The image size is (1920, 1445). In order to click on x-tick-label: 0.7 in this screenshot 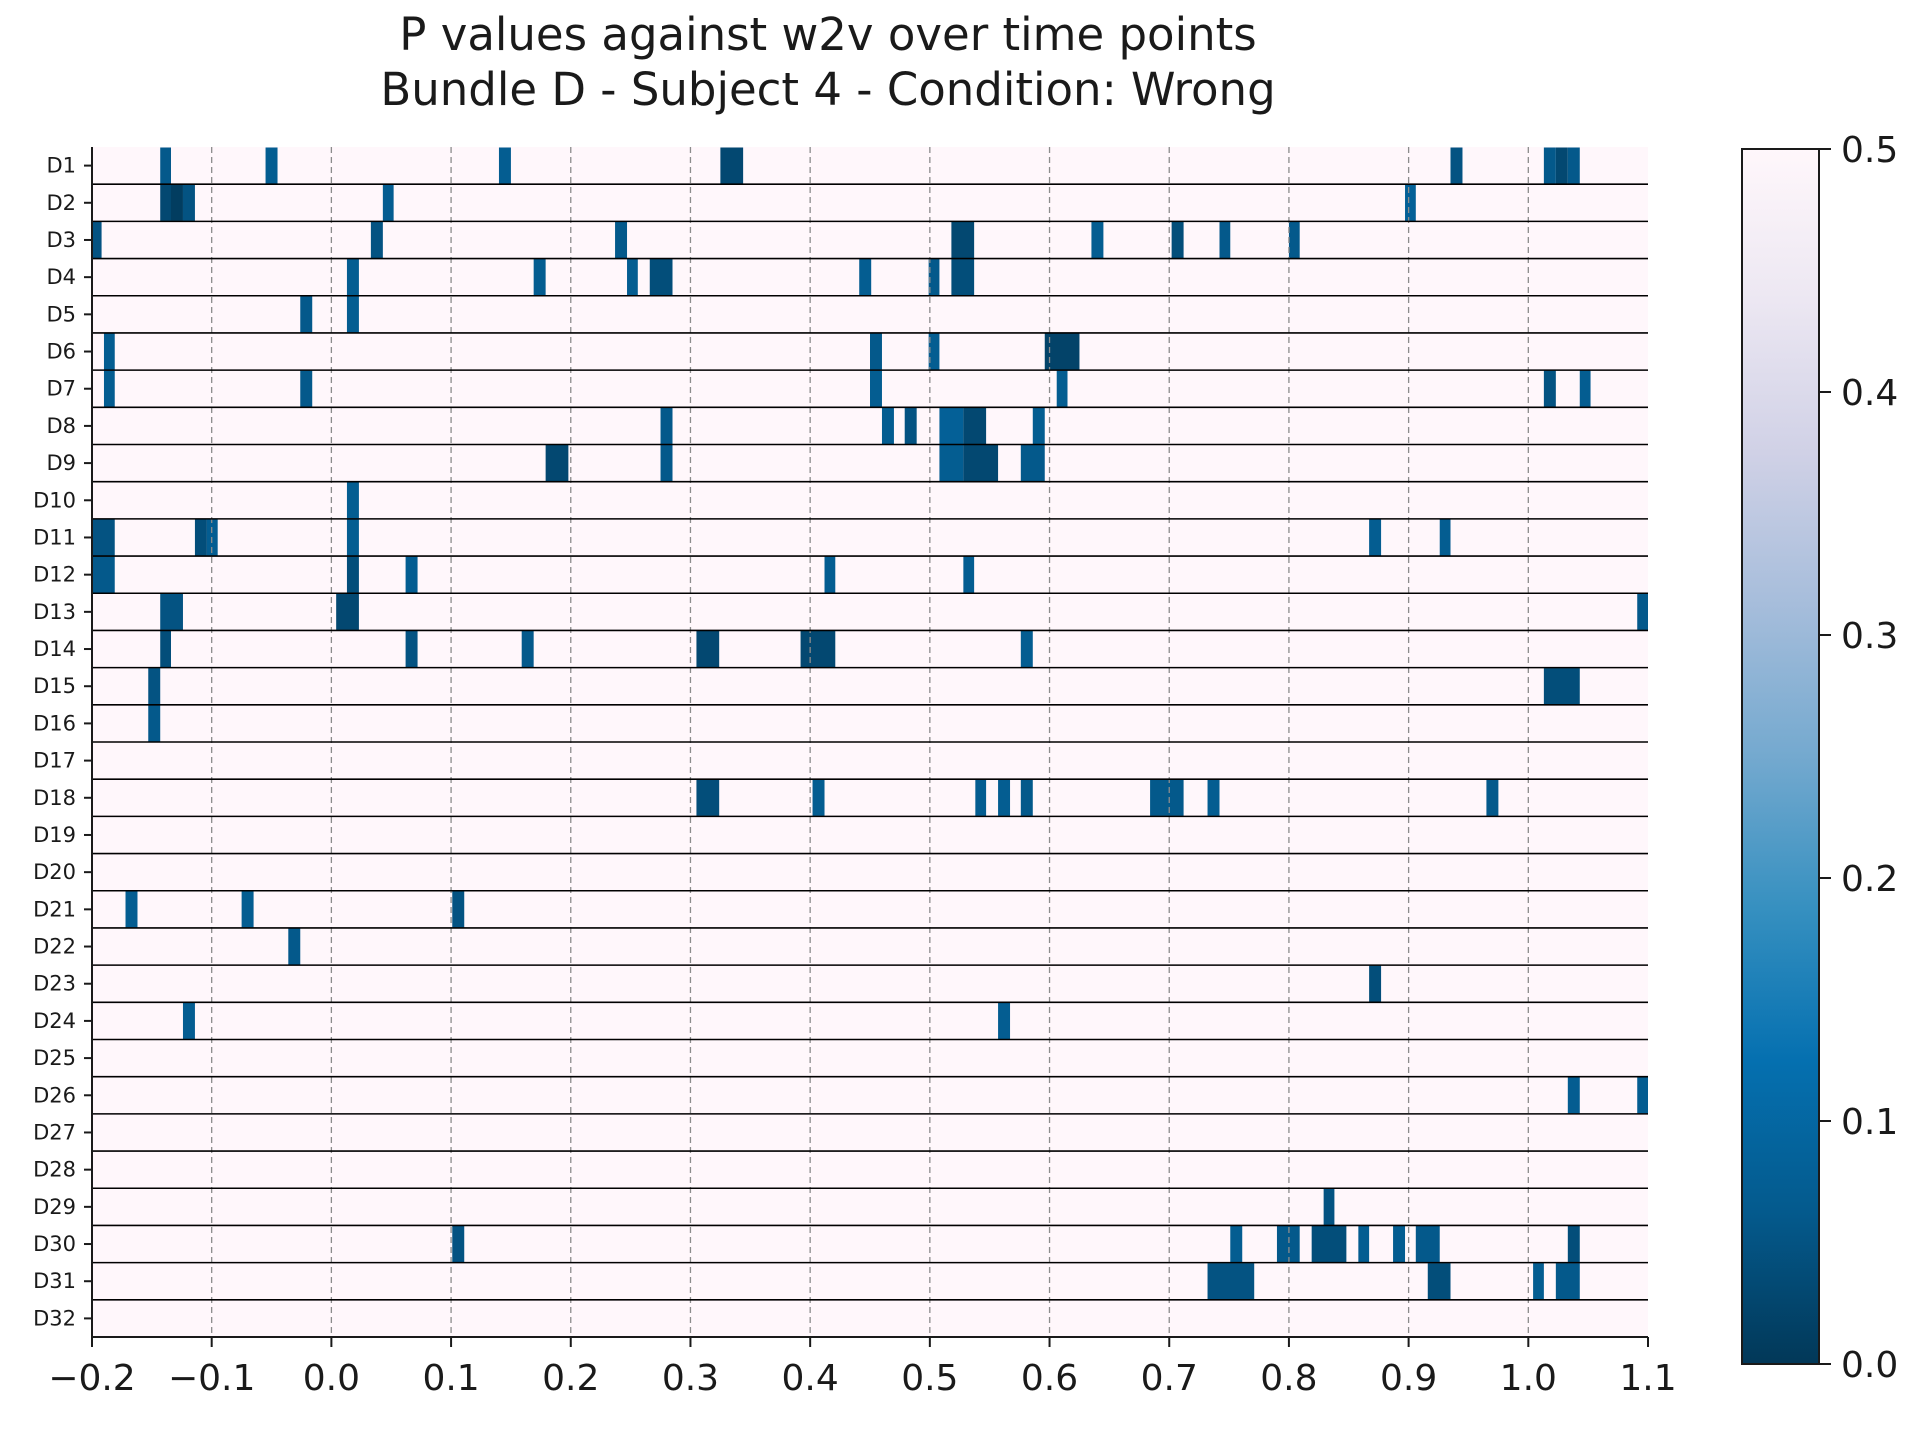, I will do `click(1169, 1378)`.